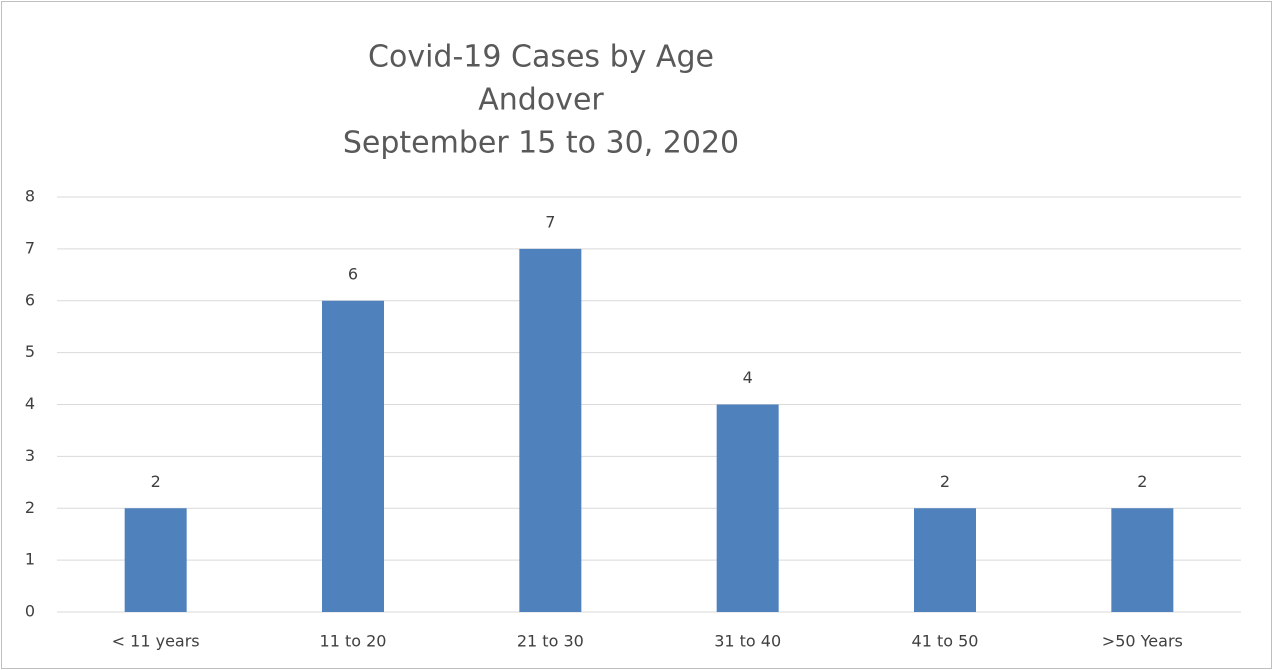 Image resolution: width=1273 pixels, height=670 pixels. I want to click on data-label: 7, so click(550, 221).